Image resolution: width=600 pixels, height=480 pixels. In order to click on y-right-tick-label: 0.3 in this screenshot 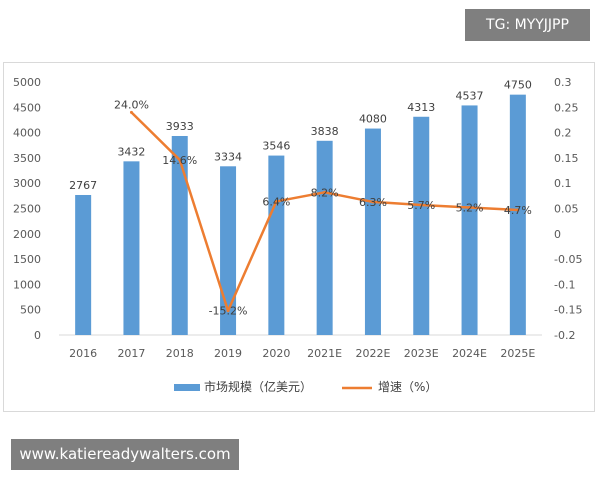, I will do `click(563, 82)`.